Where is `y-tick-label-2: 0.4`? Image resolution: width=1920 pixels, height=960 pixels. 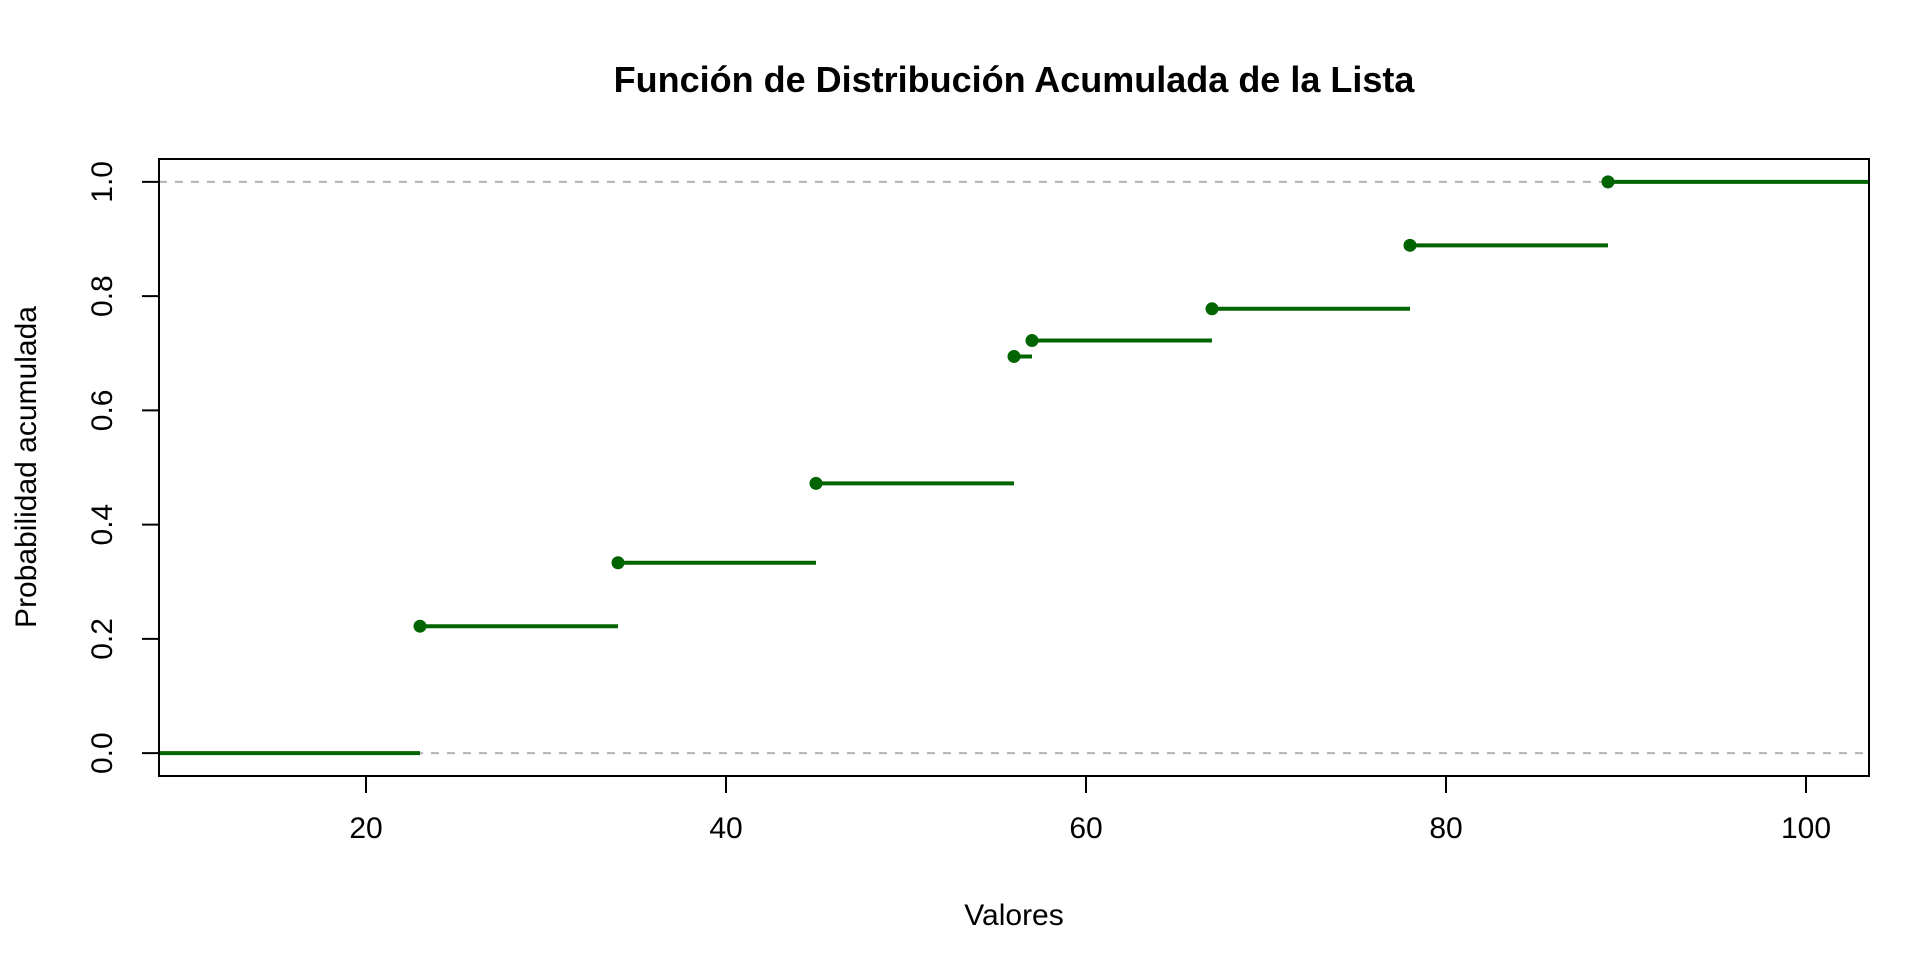
y-tick-label-2: 0.4 is located at coordinates (102, 525).